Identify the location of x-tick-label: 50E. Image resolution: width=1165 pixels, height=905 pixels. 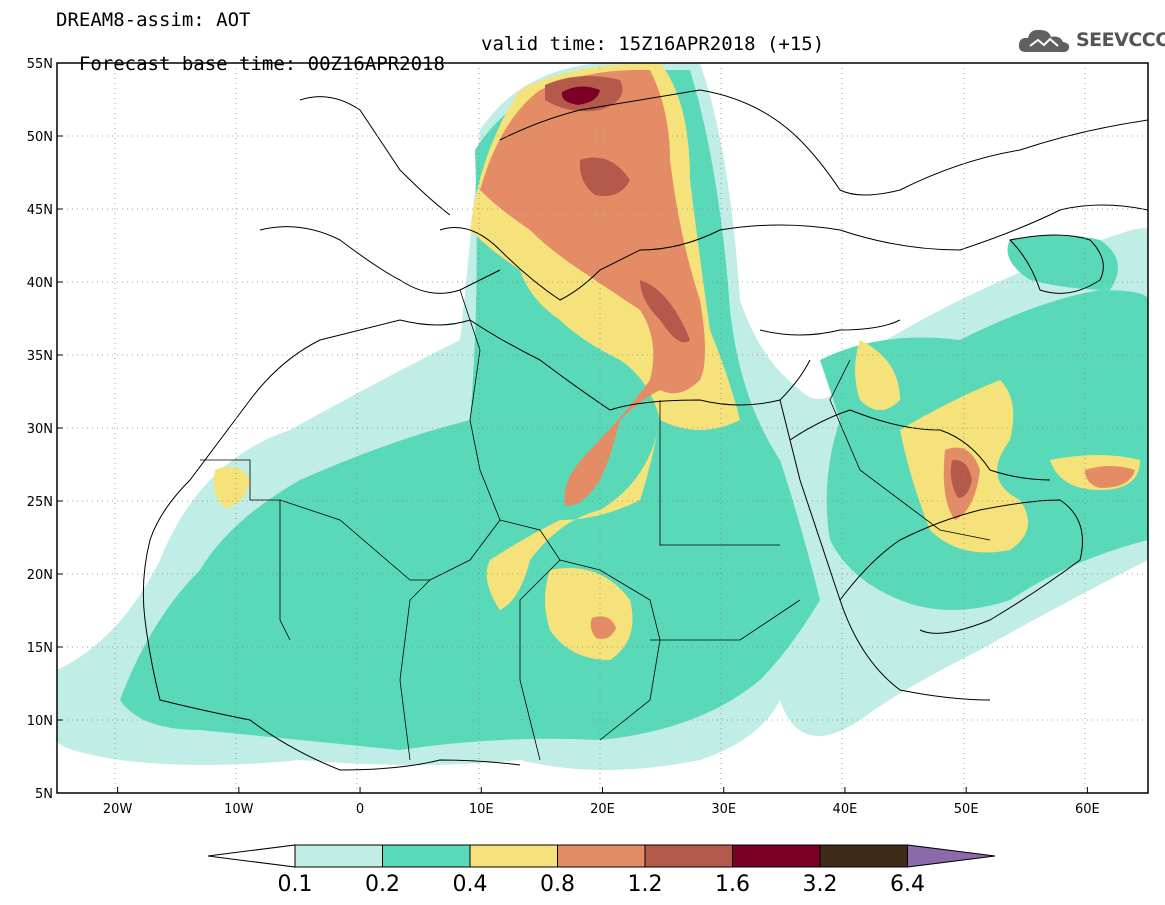
(966, 809).